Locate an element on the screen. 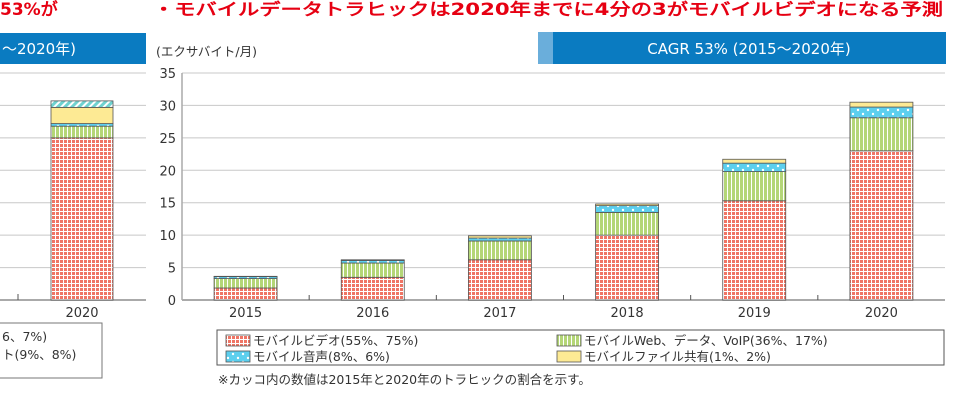 This screenshot has width=967, height=405. page-title: ・モバイルデータトラヒックは2020年までに4分の3がモバイルビデオになる予測 is located at coordinates (548, 9).